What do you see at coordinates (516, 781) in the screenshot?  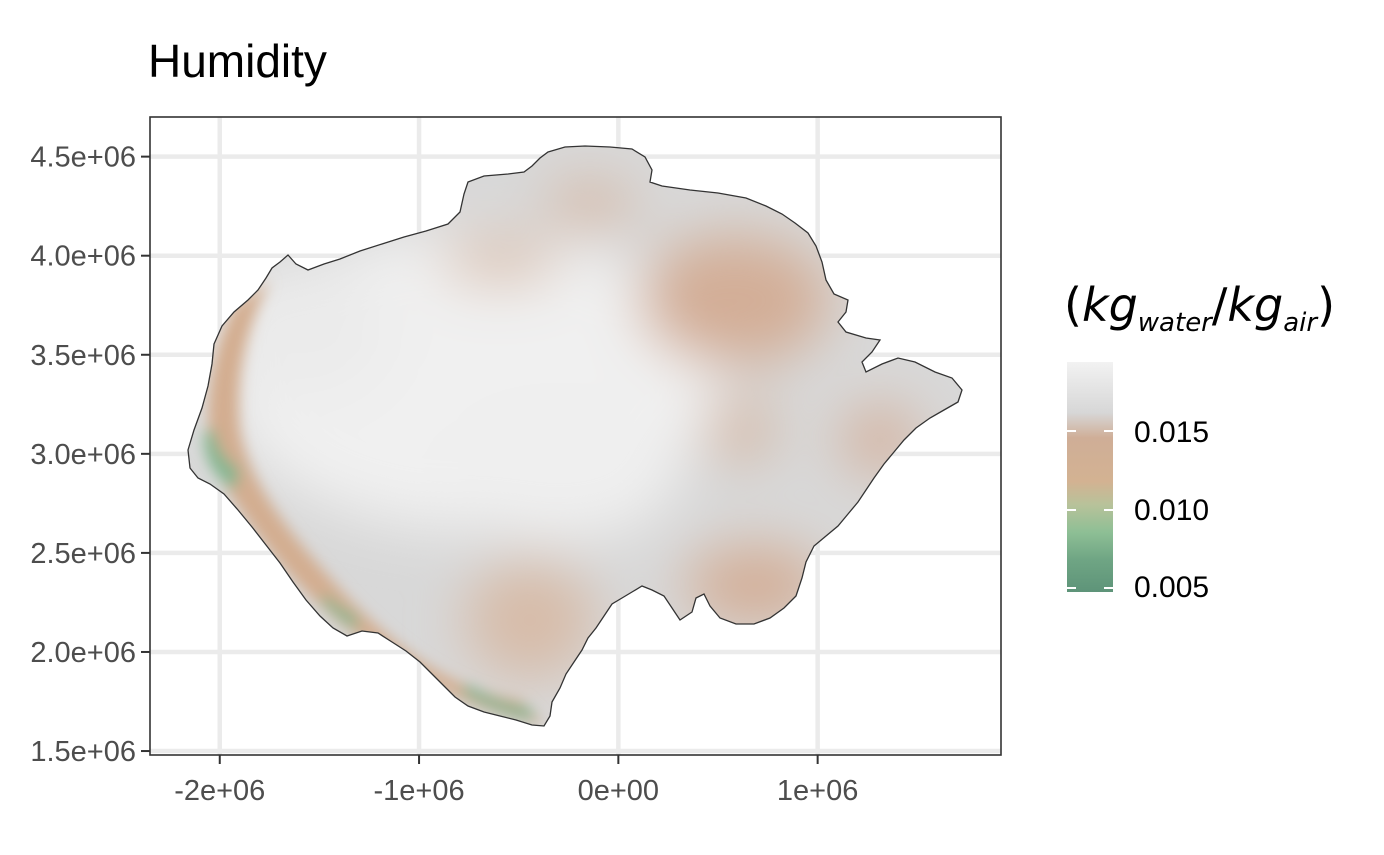 I see `x-axis: -2e+06 -1e+06 0e+00 1e+06` at bounding box center [516, 781].